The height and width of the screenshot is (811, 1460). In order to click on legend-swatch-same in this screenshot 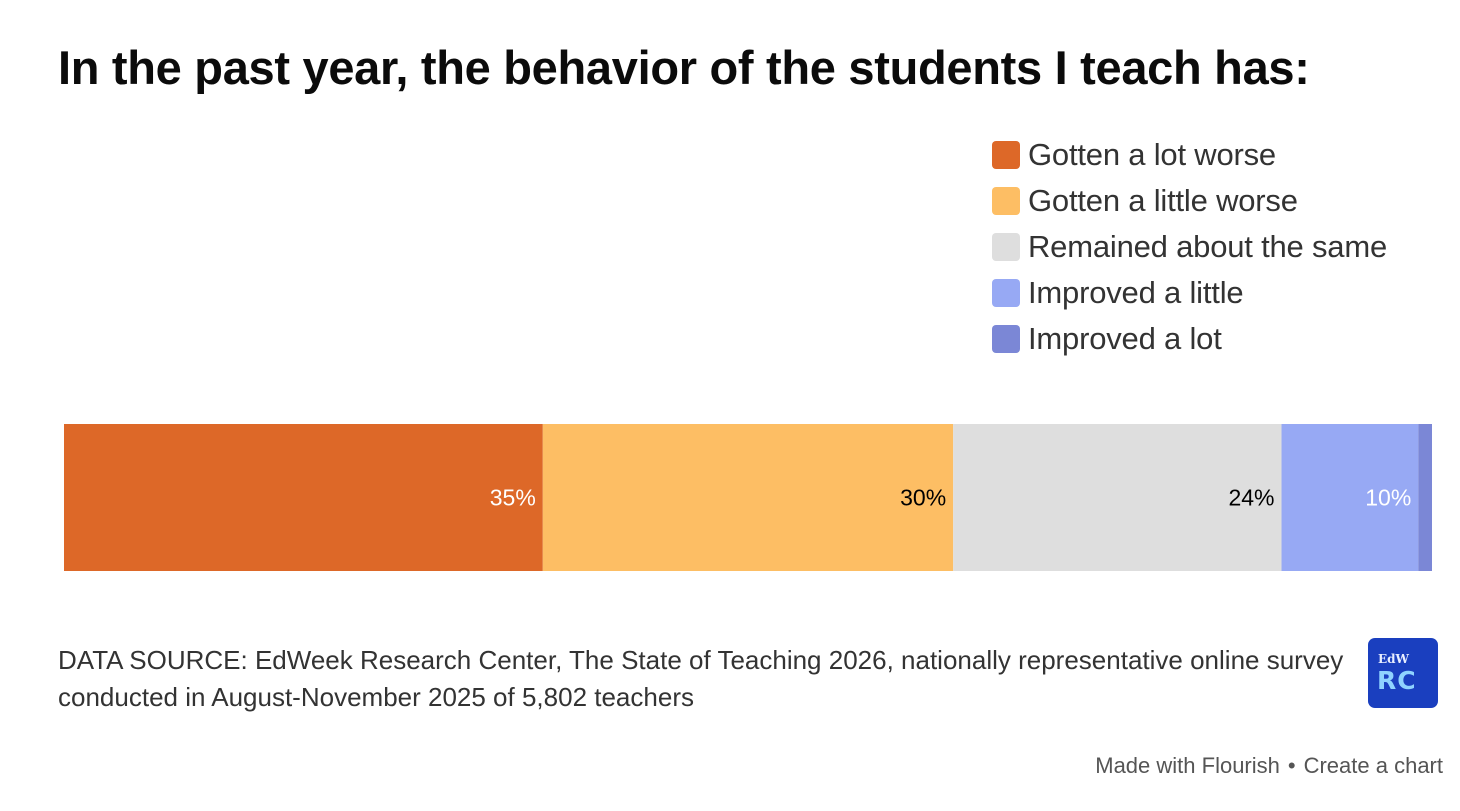, I will do `click(1006, 247)`.